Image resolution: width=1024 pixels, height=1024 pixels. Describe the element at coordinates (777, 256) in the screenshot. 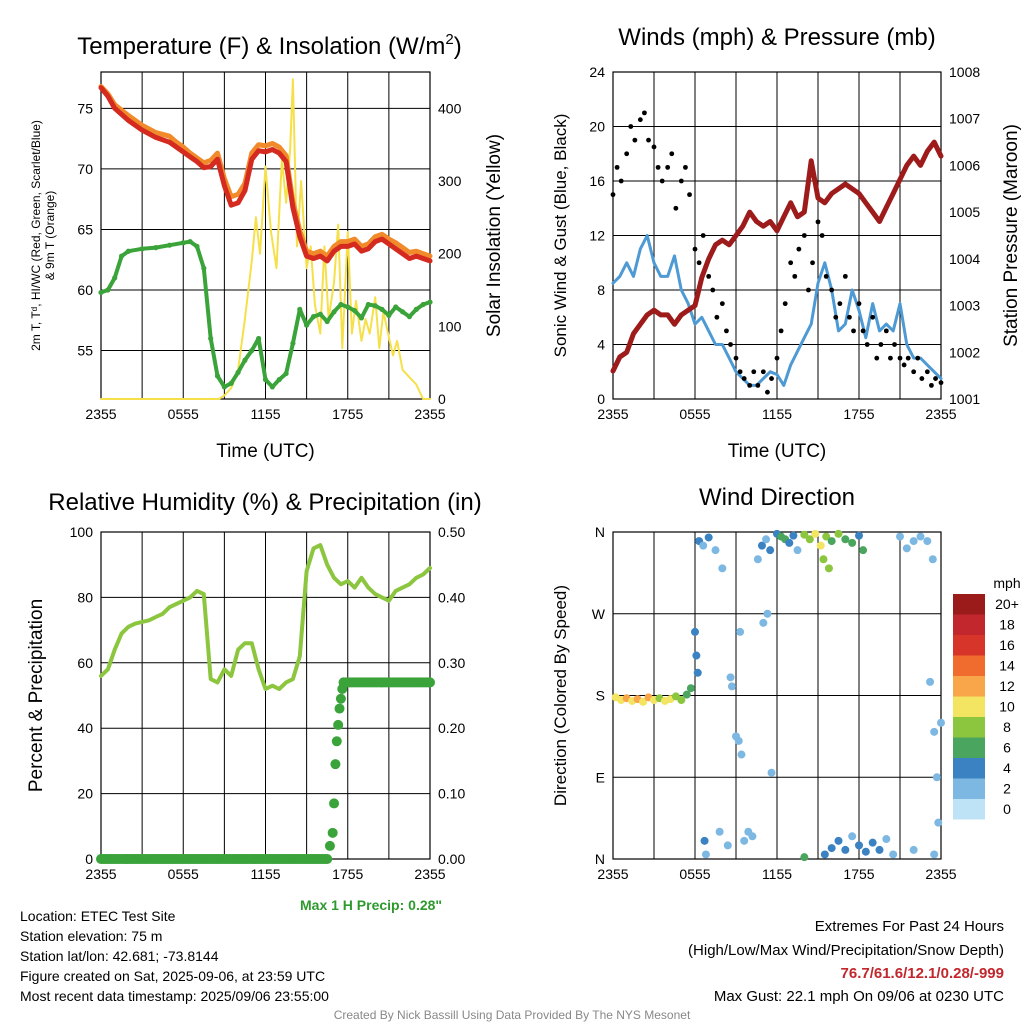

I see `pressure-line` at that location.